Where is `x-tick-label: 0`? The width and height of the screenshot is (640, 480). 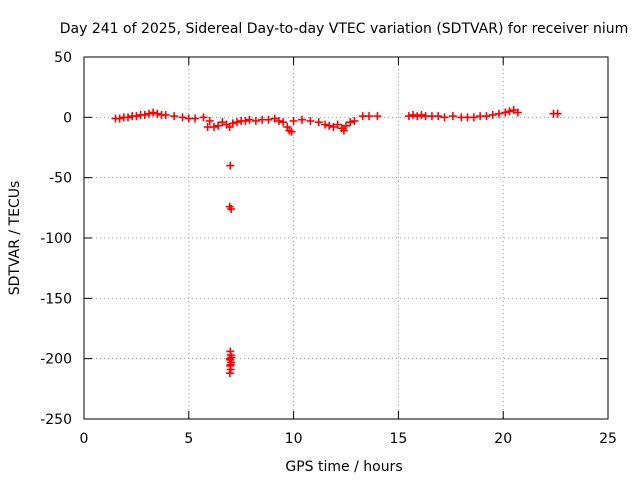 x-tick-label: 0 is located at coordinates (84, 439).